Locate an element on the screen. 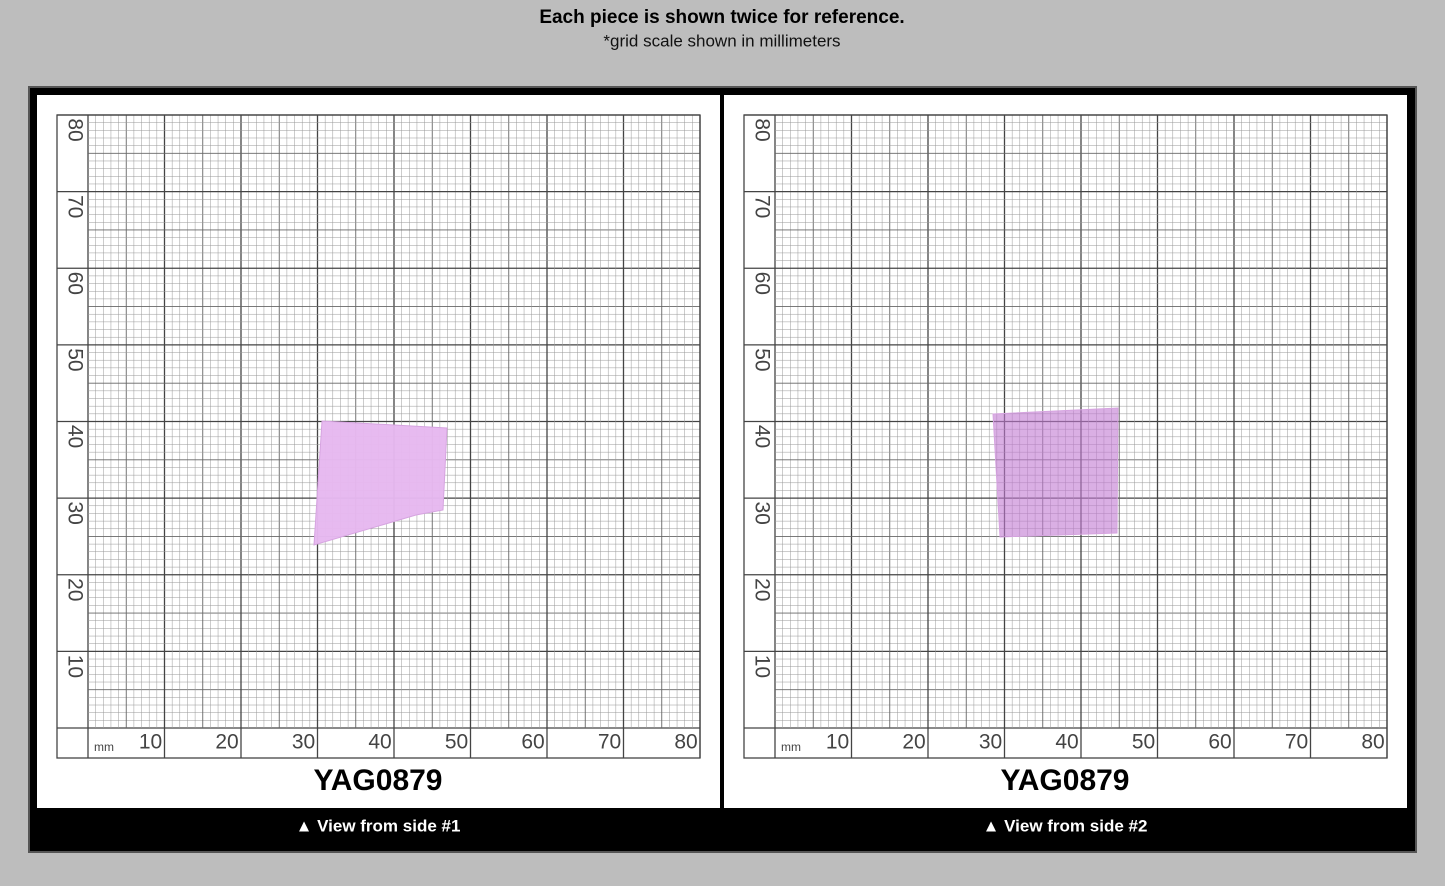  title: Each piece is shown twice for reference. is located at coordinates (721, 17).